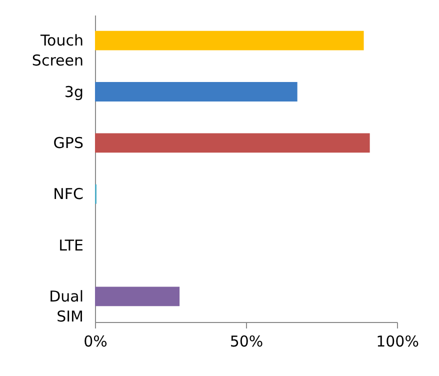 This screenshot has width=439, height=376. Describe the element at coordinates (397, 341) in the screenshot. I see `x-tick-label: 100%` at that location.